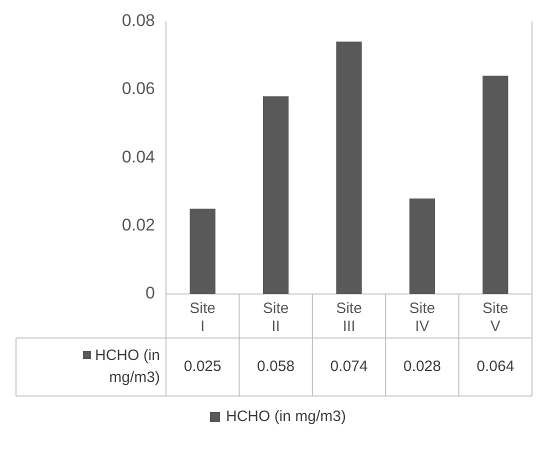  Describe the element at coordinates (203, 367) in the screenshot. I see `data-label: 0.025` at that location.